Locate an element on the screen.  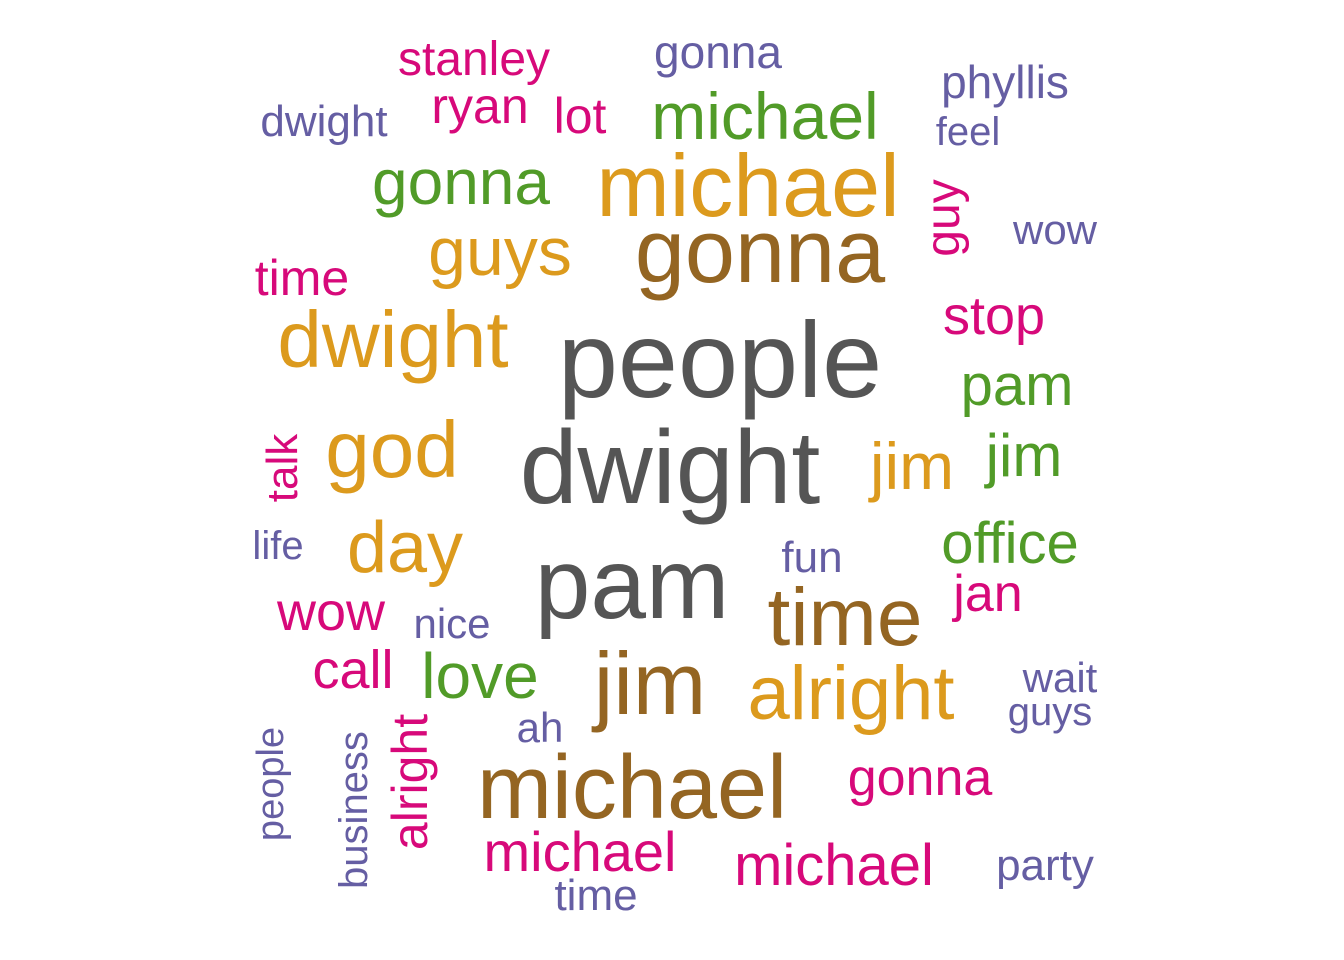
word-ah: ah is located at coordinates (540, 727).